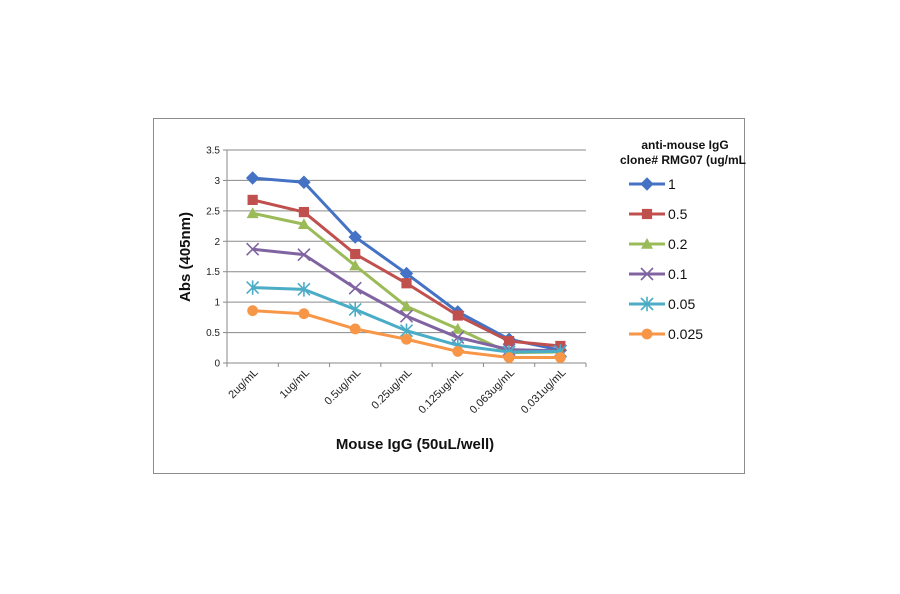  I want to click on y-tick-label: 2, so click(217, 242).